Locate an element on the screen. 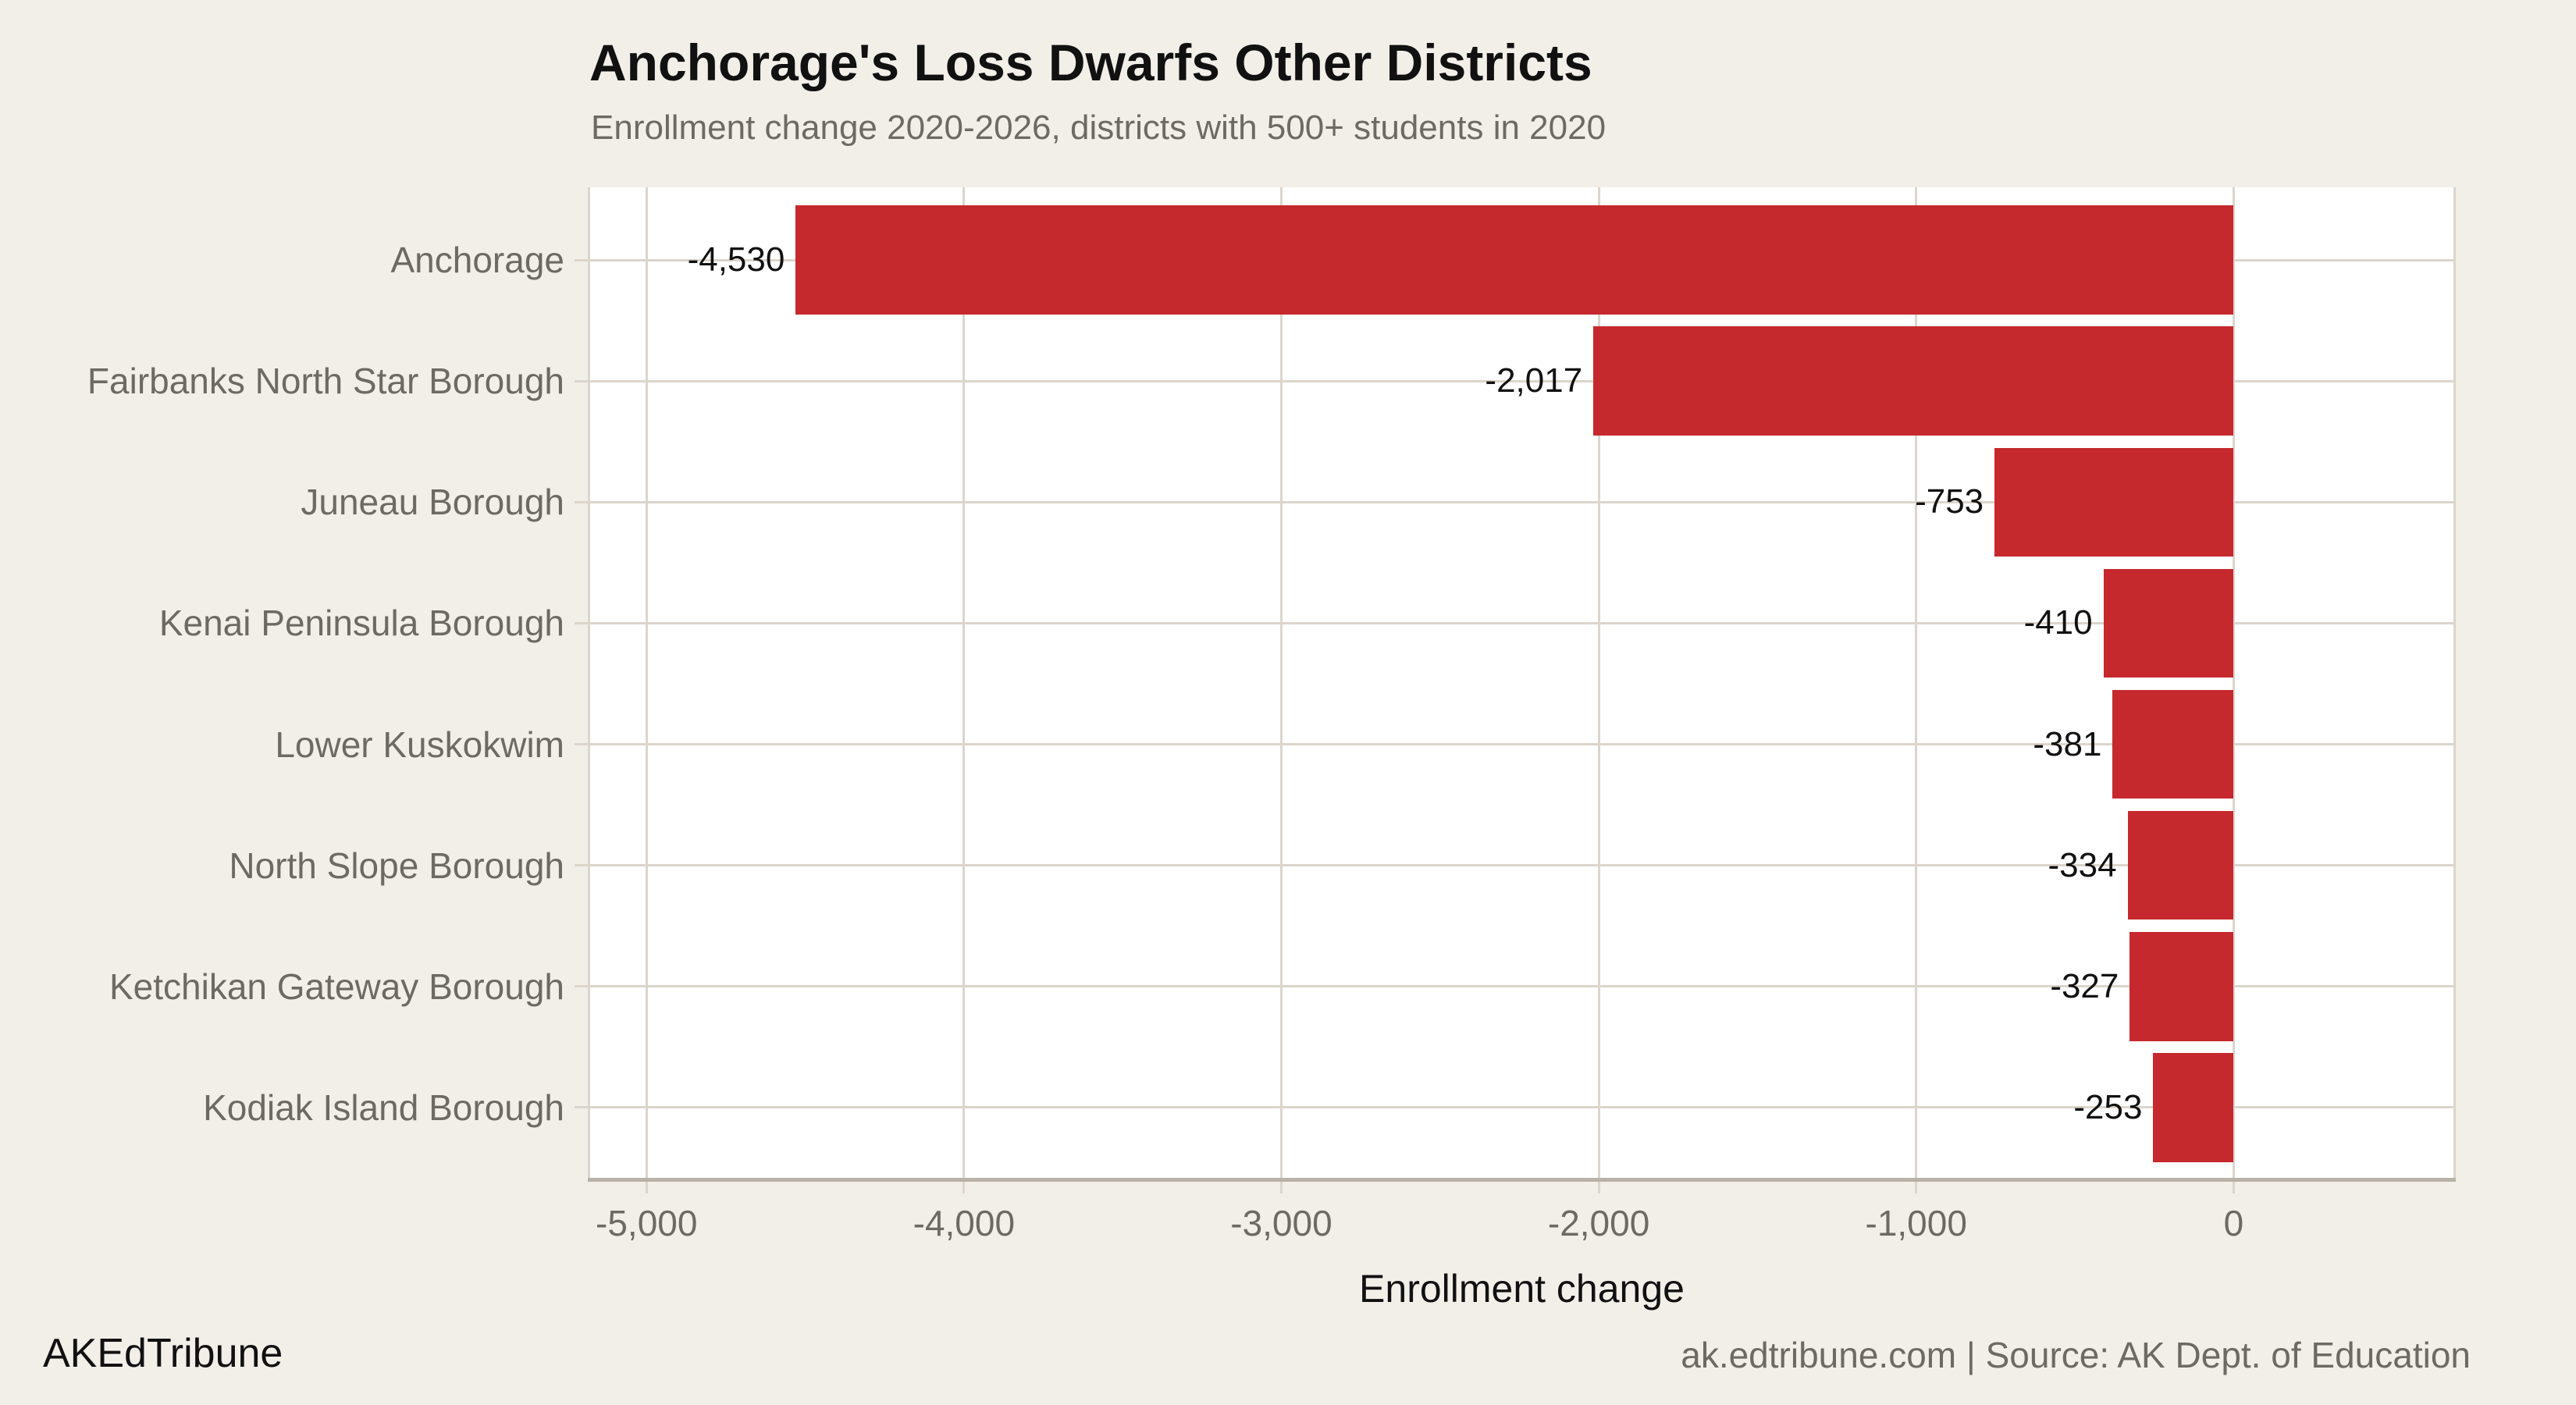 The image size is (2576, 1405). bar-value-label: -381 is located at coordinates (2067, 744).